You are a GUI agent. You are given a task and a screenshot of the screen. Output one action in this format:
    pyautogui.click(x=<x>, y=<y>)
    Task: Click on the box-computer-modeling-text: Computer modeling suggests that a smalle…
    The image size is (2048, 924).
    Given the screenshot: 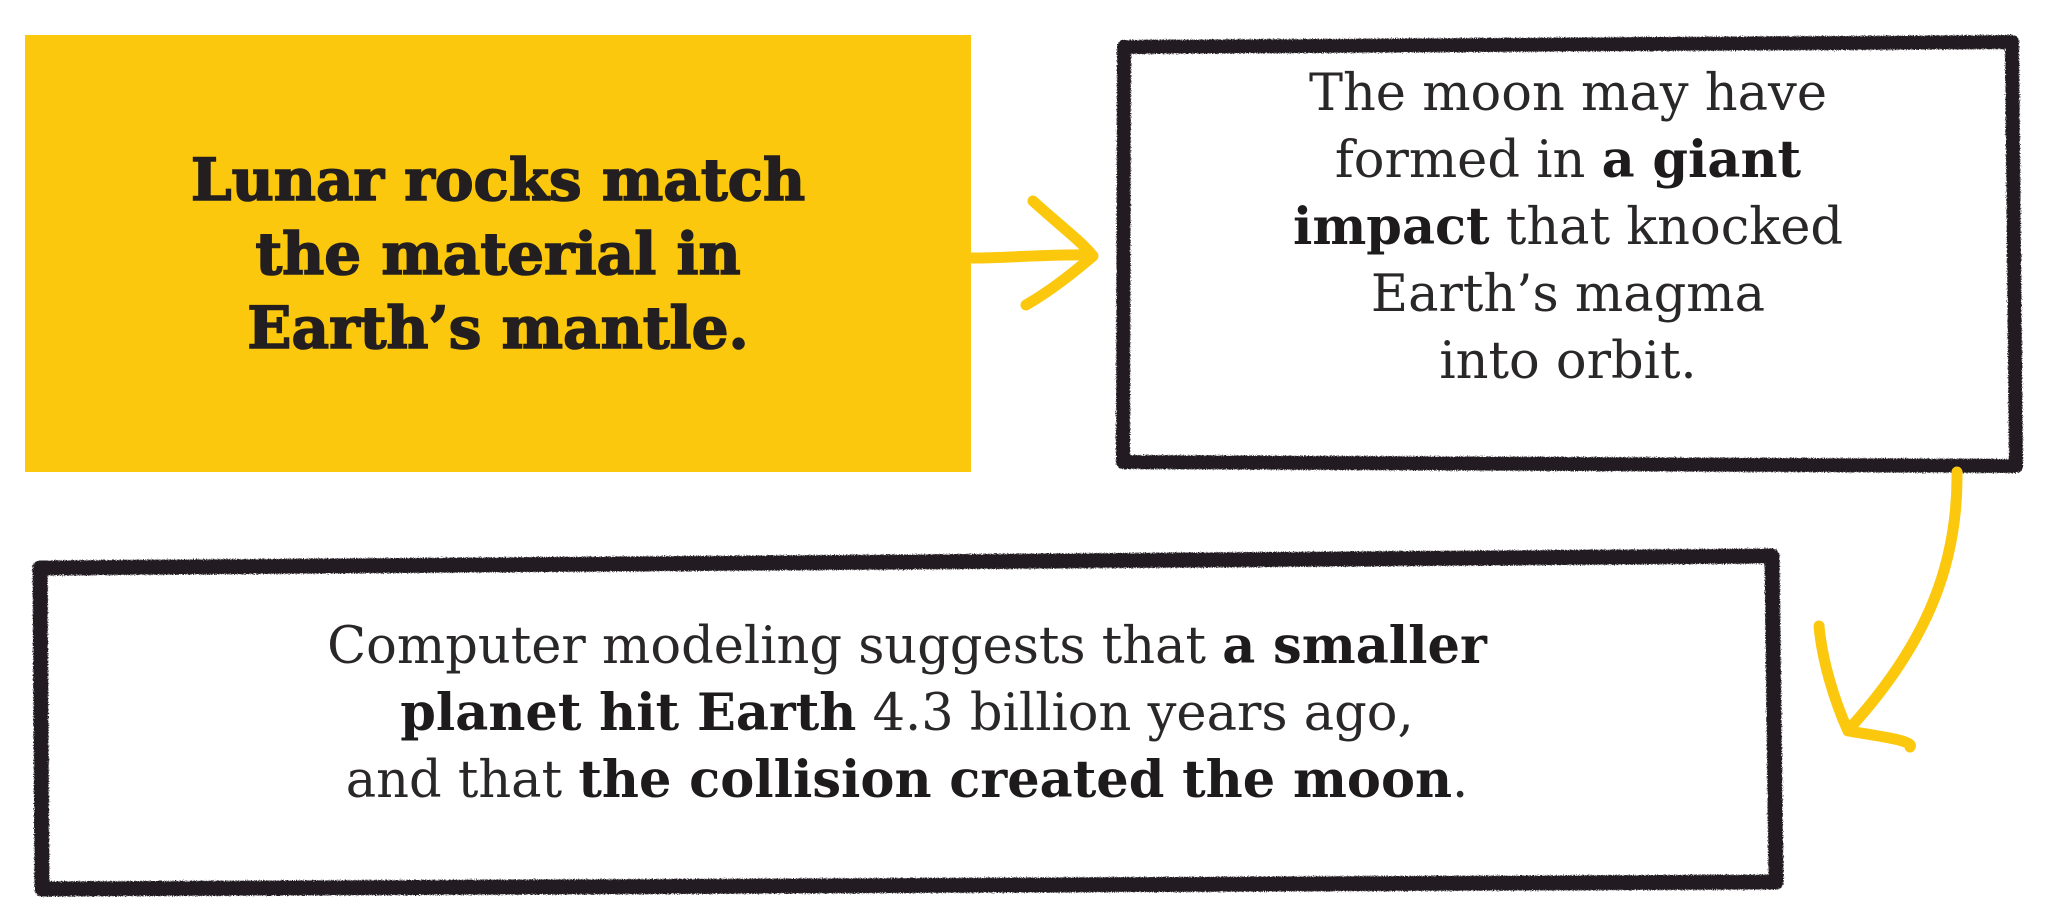 What is the action you would take?
    pyautogui.click(x=907, y=713)
    